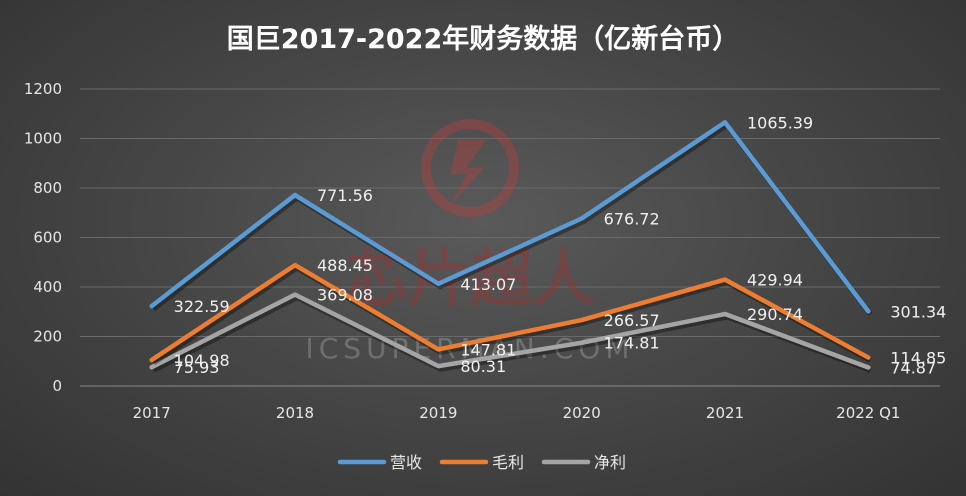 This screenshot has width=966, height=496. I want to click on legend-label: 净利, so click(610, 462).